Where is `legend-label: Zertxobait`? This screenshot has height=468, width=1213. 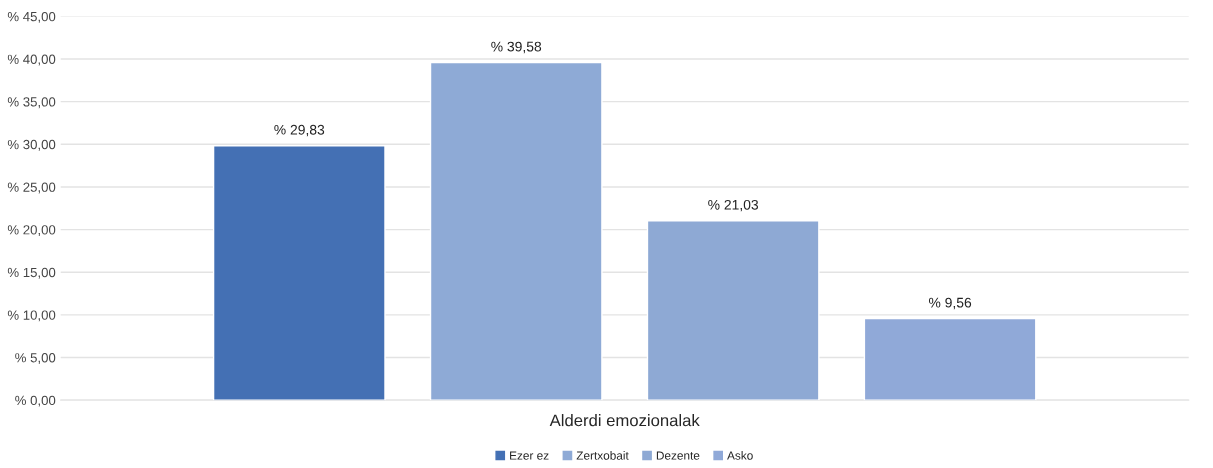
legend-label: Zertxobait is located at coordinates (602, 455).